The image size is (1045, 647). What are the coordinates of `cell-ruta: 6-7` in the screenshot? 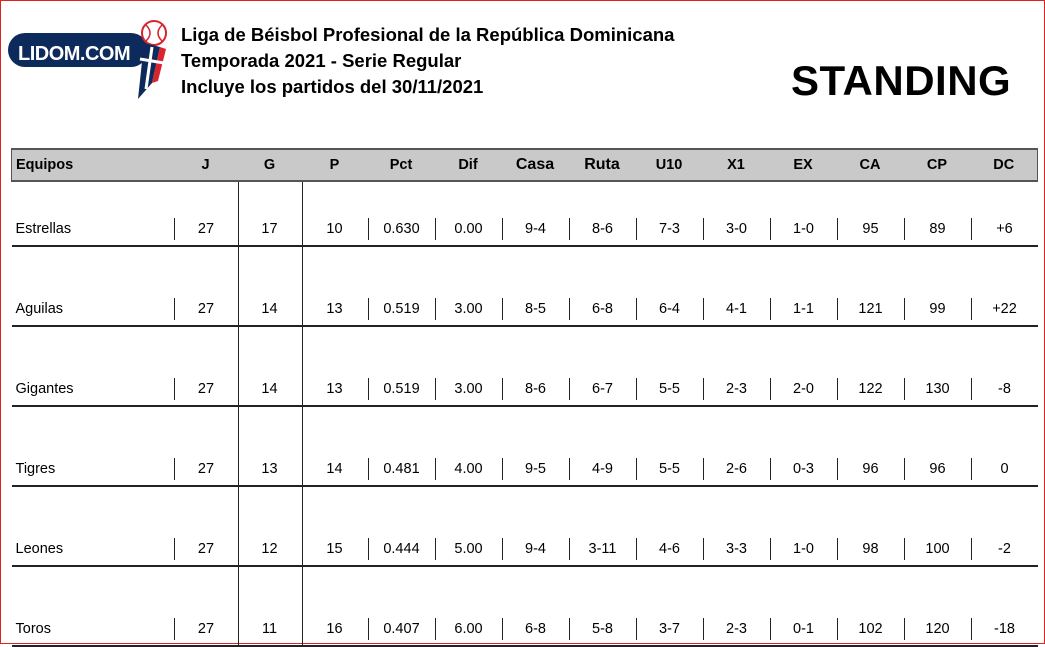 It's located at (602, 389).